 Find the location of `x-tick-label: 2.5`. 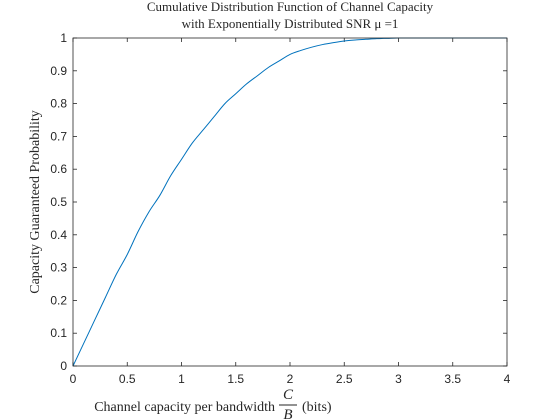

x-tick-label: 2.5 is located at coordinates (344, 379).